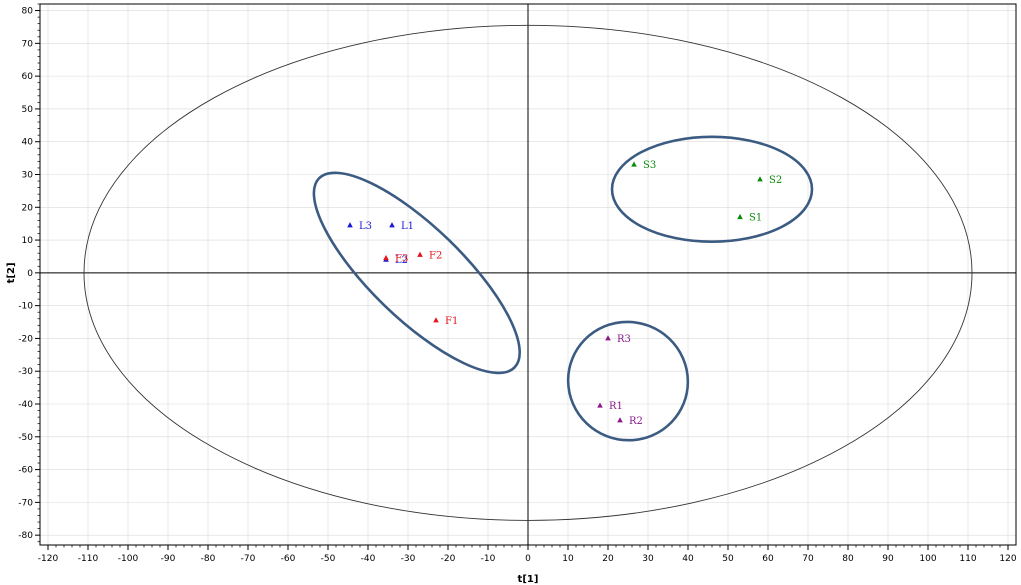 The height and width of the screenshot is (585, 1021). What do you see at coordinates (768, 559) in the screenshot?
I see `x-tick-label: 60` at bounding box center [768, 559].